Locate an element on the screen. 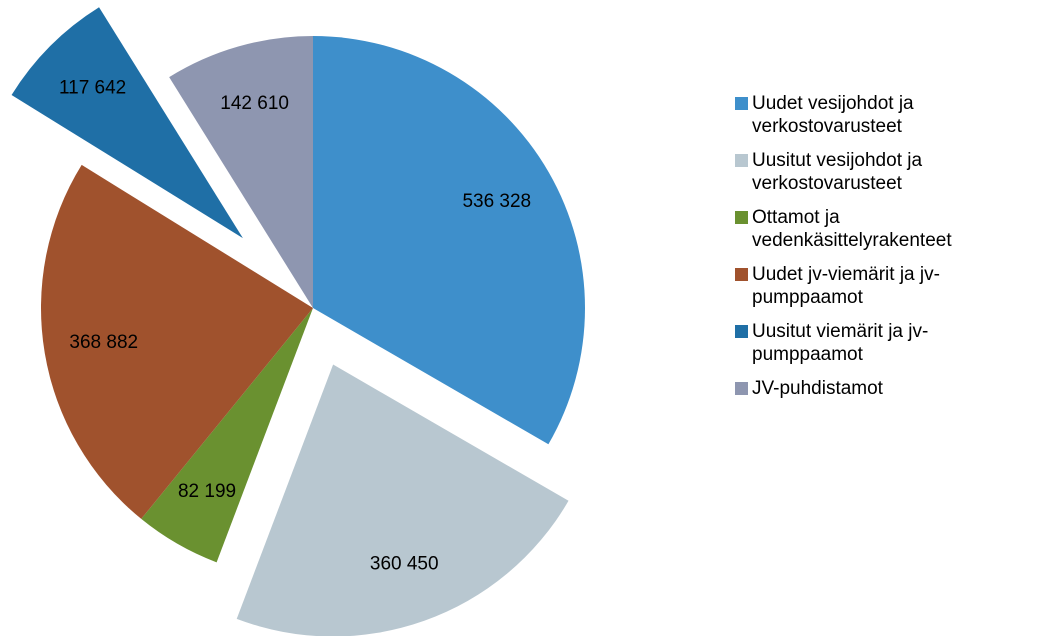  legend-item: Ottamot ja vedenkäsittelyrakenteet is located at coordinates (870, 229).